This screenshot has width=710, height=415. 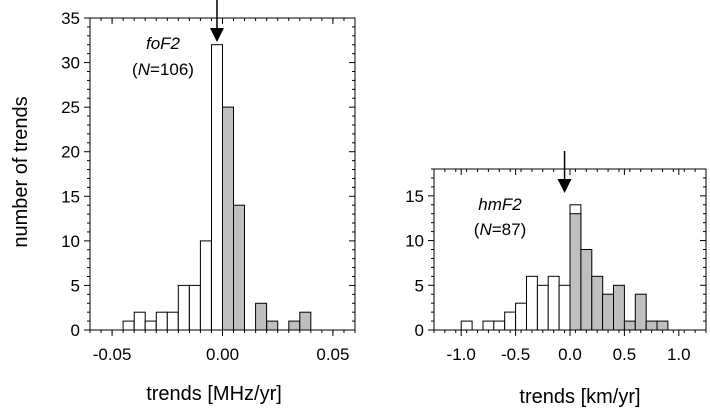 I want to click on x-axis-label: trends [km/yr], so click(x=579, y=397).